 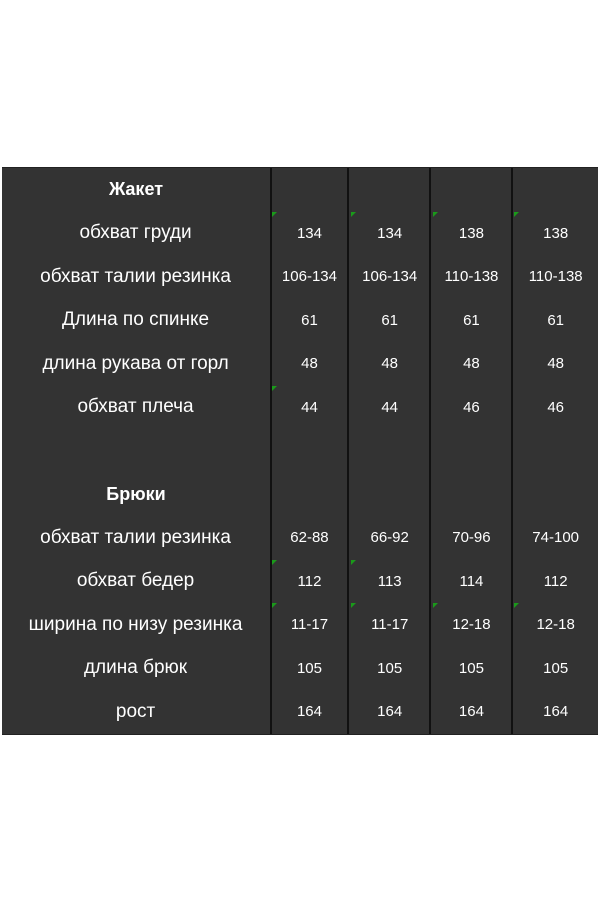 What do you see at coordinates (136, 320) in the screenshot?
I see `measurement-label: Длина по спинке` at bounding box center [136, 320].